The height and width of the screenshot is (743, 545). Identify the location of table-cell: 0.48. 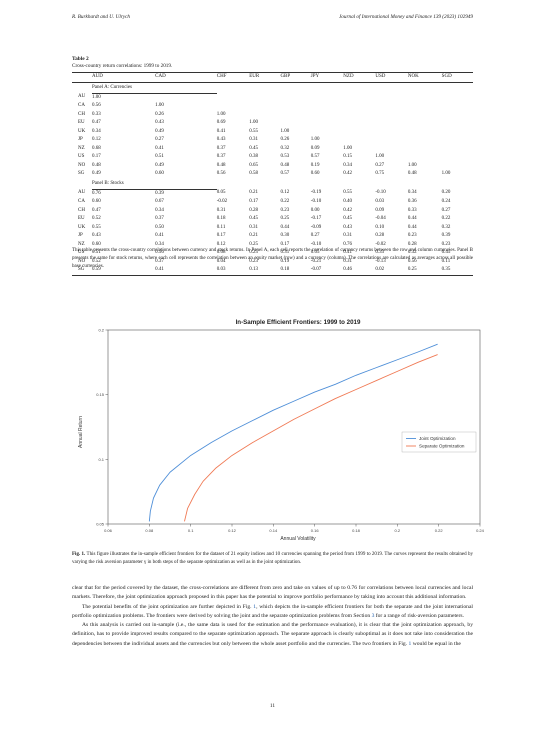
(412, 173).